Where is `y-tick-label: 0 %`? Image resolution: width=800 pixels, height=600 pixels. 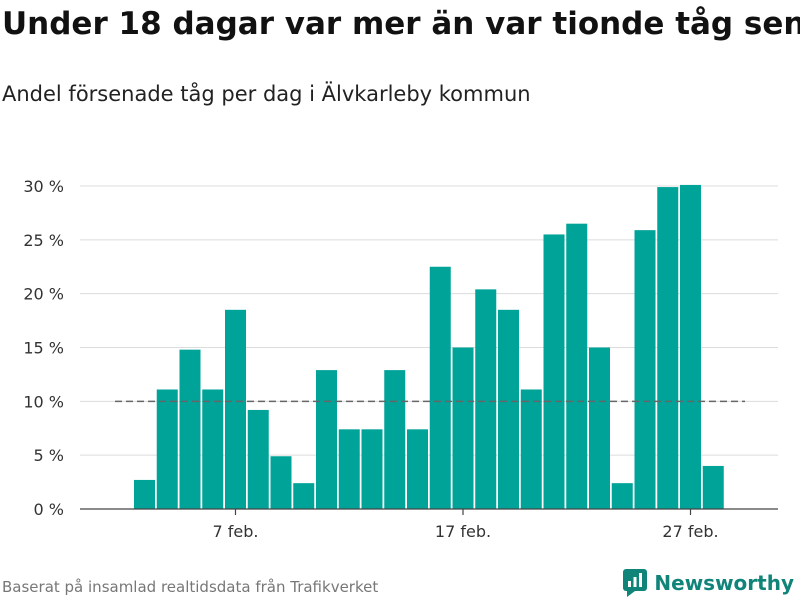
y-tick-label: 0 % is located at coordinates (49, 509).